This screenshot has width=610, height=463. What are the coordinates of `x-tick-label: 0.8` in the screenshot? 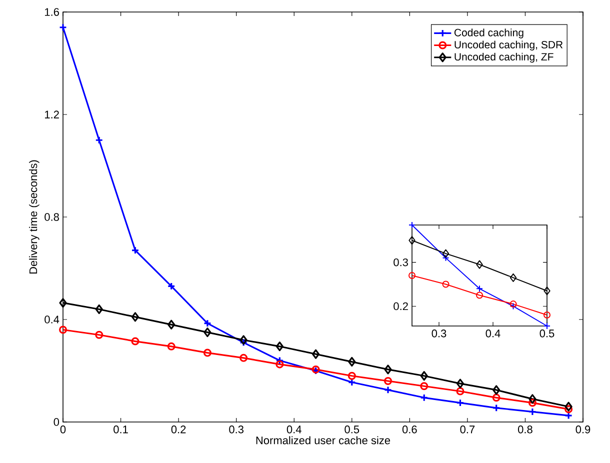 It's located at (525, 430).